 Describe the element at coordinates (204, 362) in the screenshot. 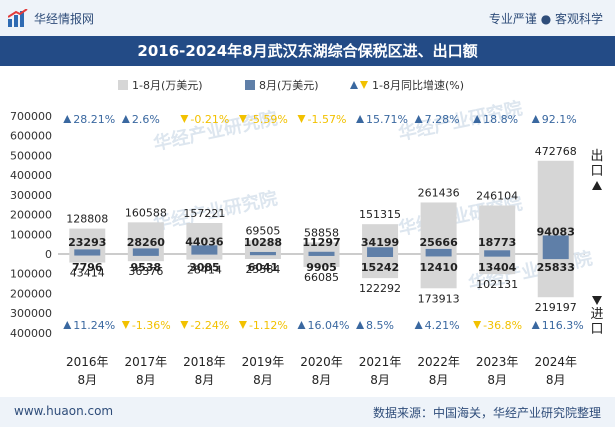

I see `x-tick-label-year: 2018年` at that location.